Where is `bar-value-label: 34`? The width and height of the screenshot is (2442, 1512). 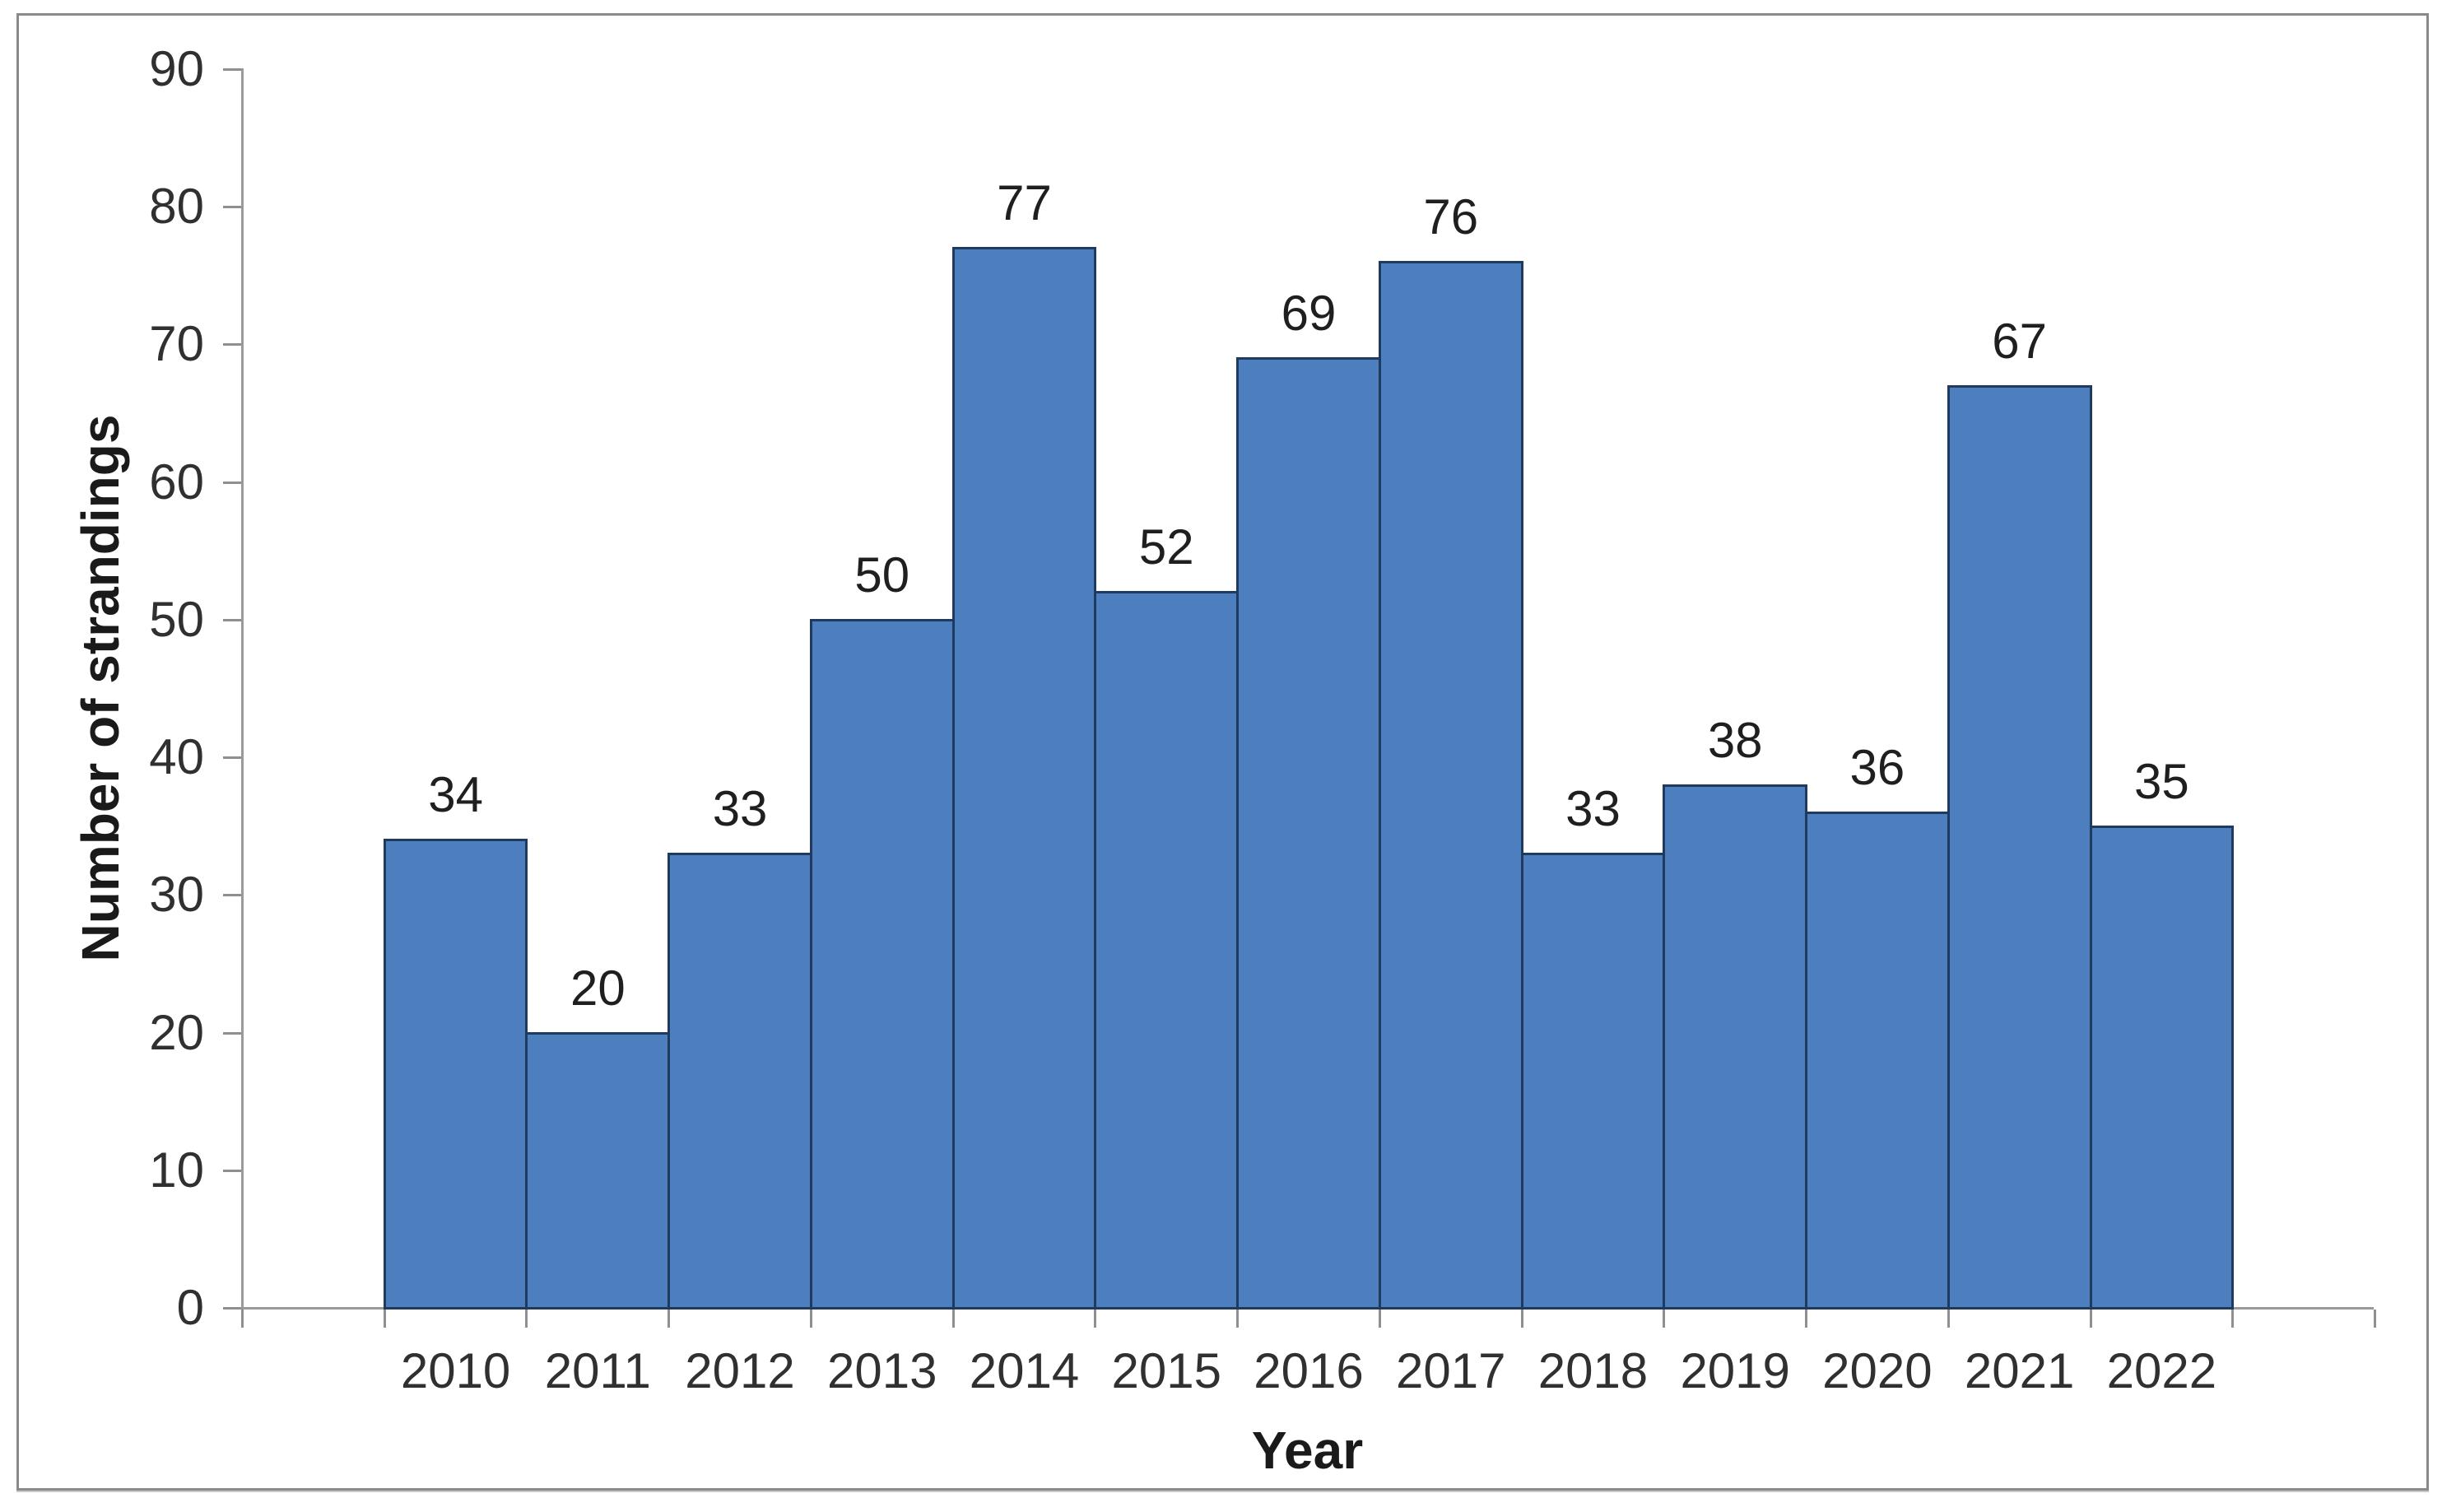 bar-value-label: 34 is located at coordinates (456, 795).